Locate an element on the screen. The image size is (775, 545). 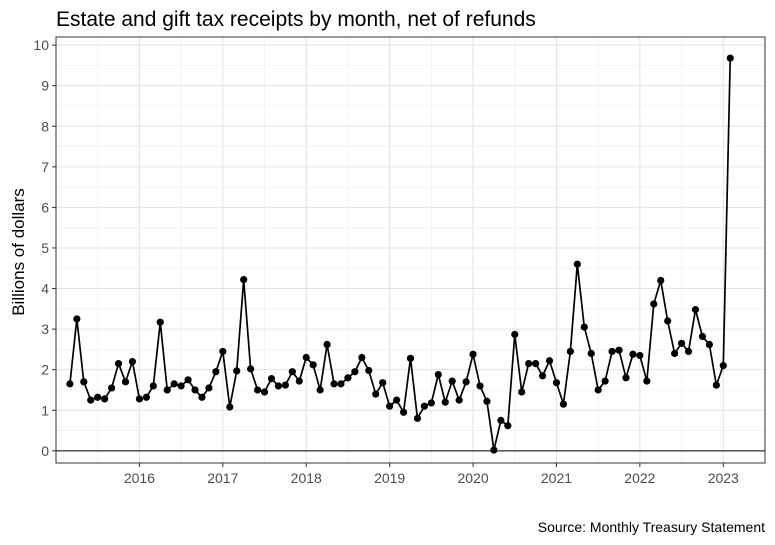
y-tick-label: 9 is located at coordinates (45, 86).